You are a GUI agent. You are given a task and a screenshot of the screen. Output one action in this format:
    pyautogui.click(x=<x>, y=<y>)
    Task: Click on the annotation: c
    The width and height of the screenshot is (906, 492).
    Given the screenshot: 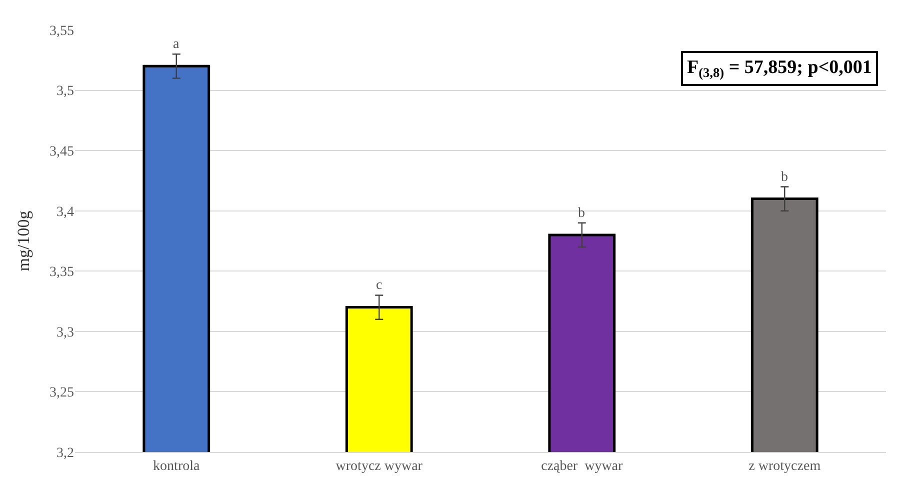 What is the action you would take?
    pyautogui.click(x=379, y=285)
    